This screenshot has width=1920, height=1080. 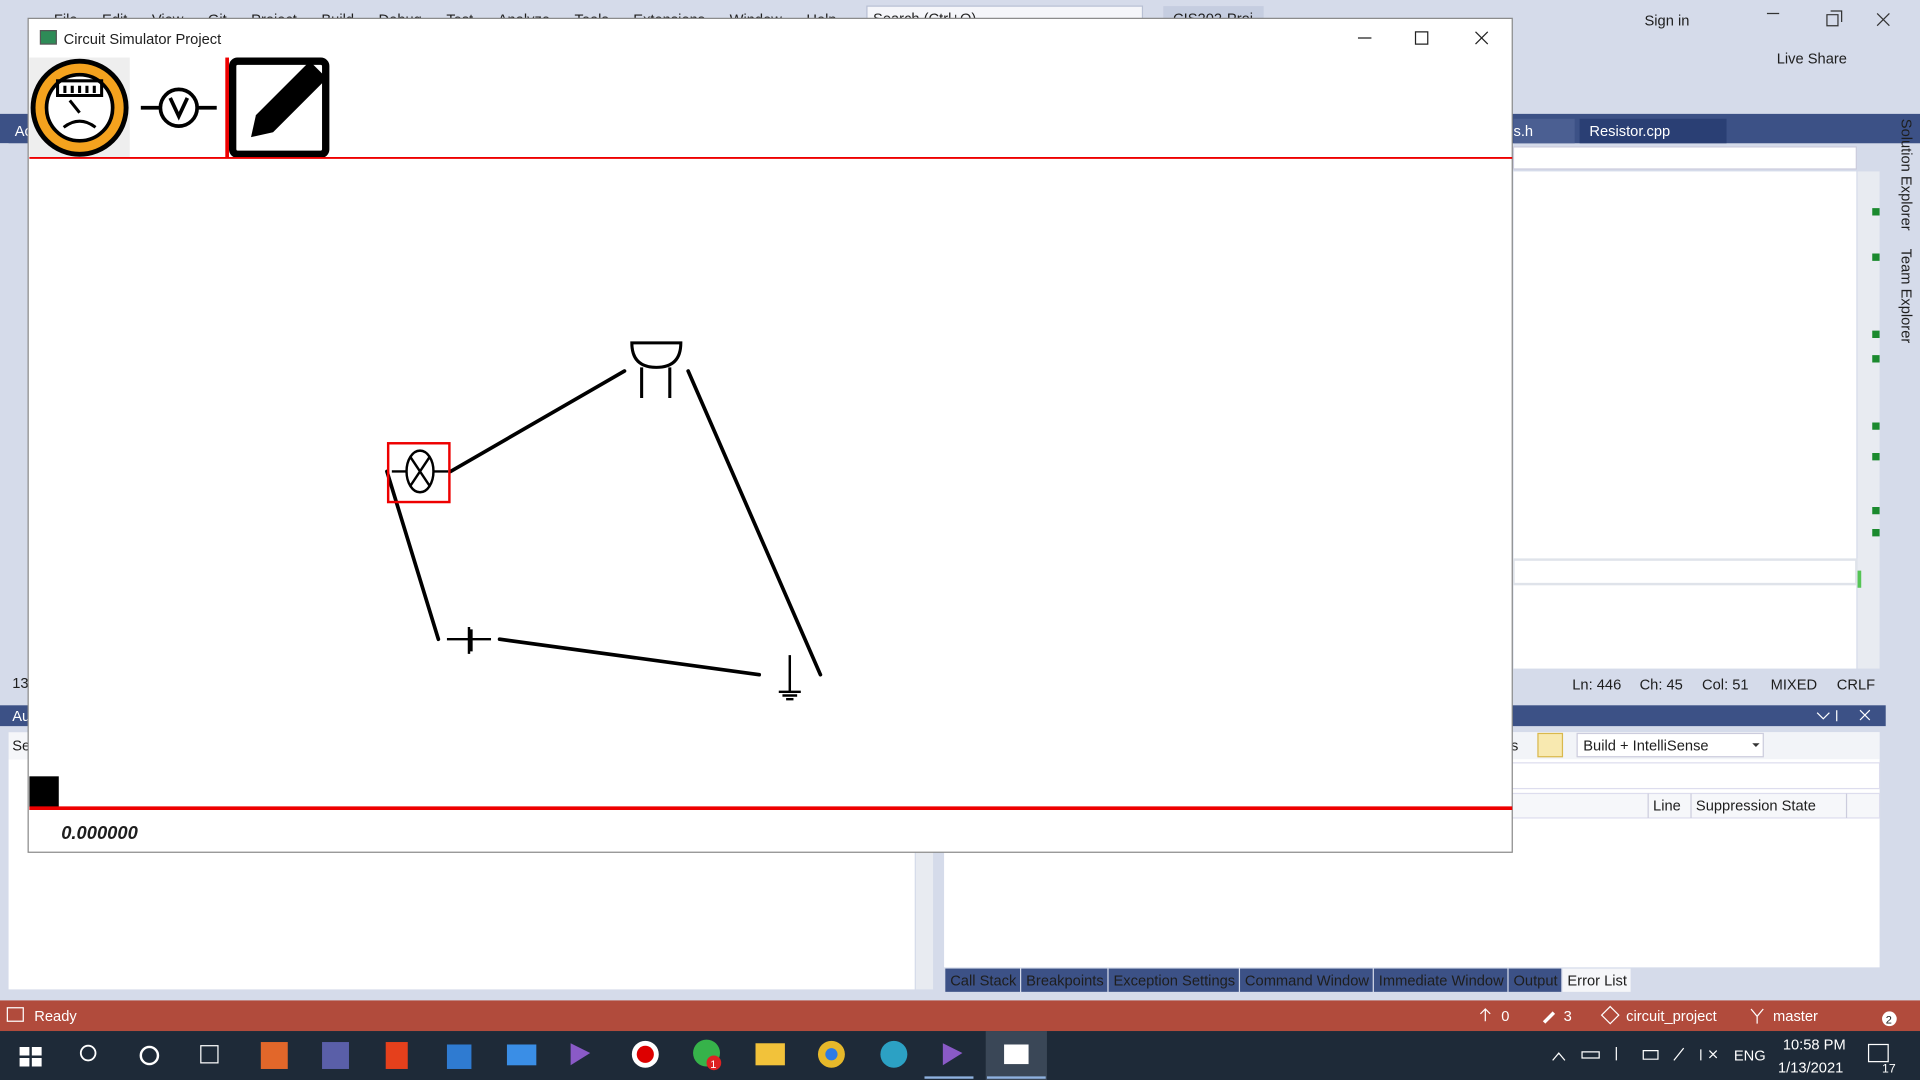 I want to click on status-item: Col: 51, so click(x=1725, y=685).